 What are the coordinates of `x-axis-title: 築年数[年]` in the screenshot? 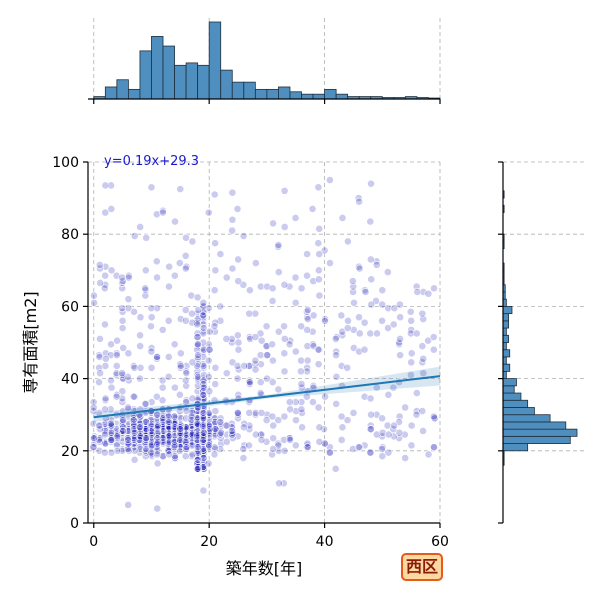 It's located at (264, 568).